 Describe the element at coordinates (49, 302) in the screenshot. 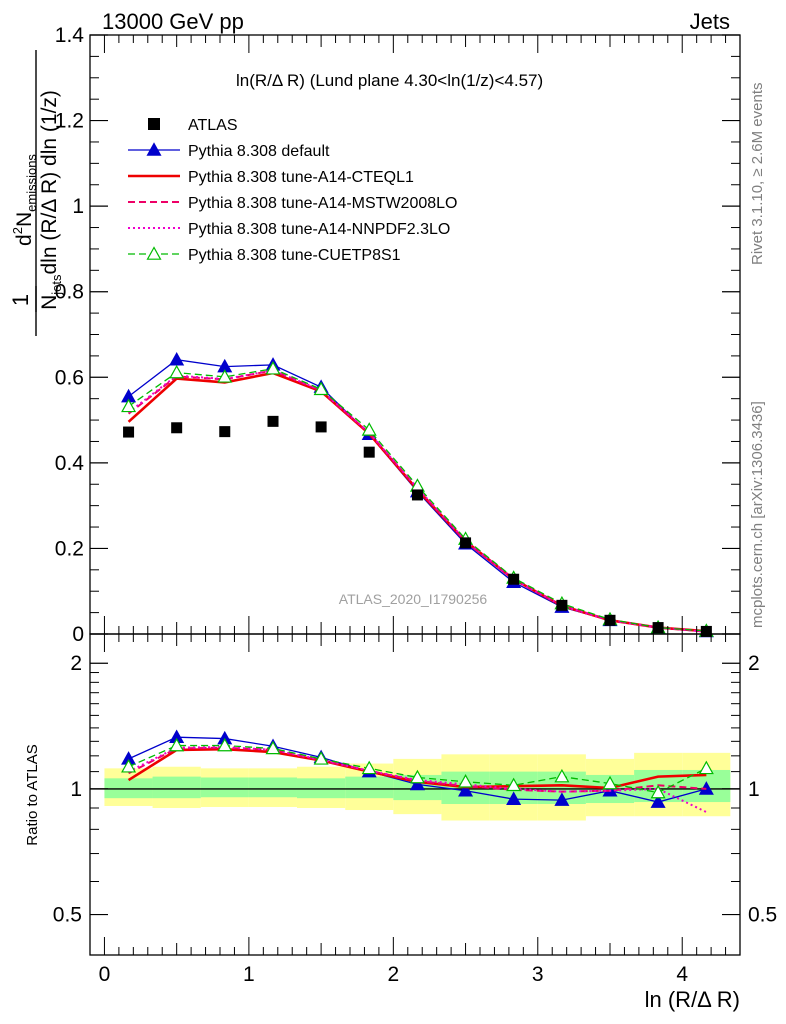

I see `y-label-den-n: N` at that location.